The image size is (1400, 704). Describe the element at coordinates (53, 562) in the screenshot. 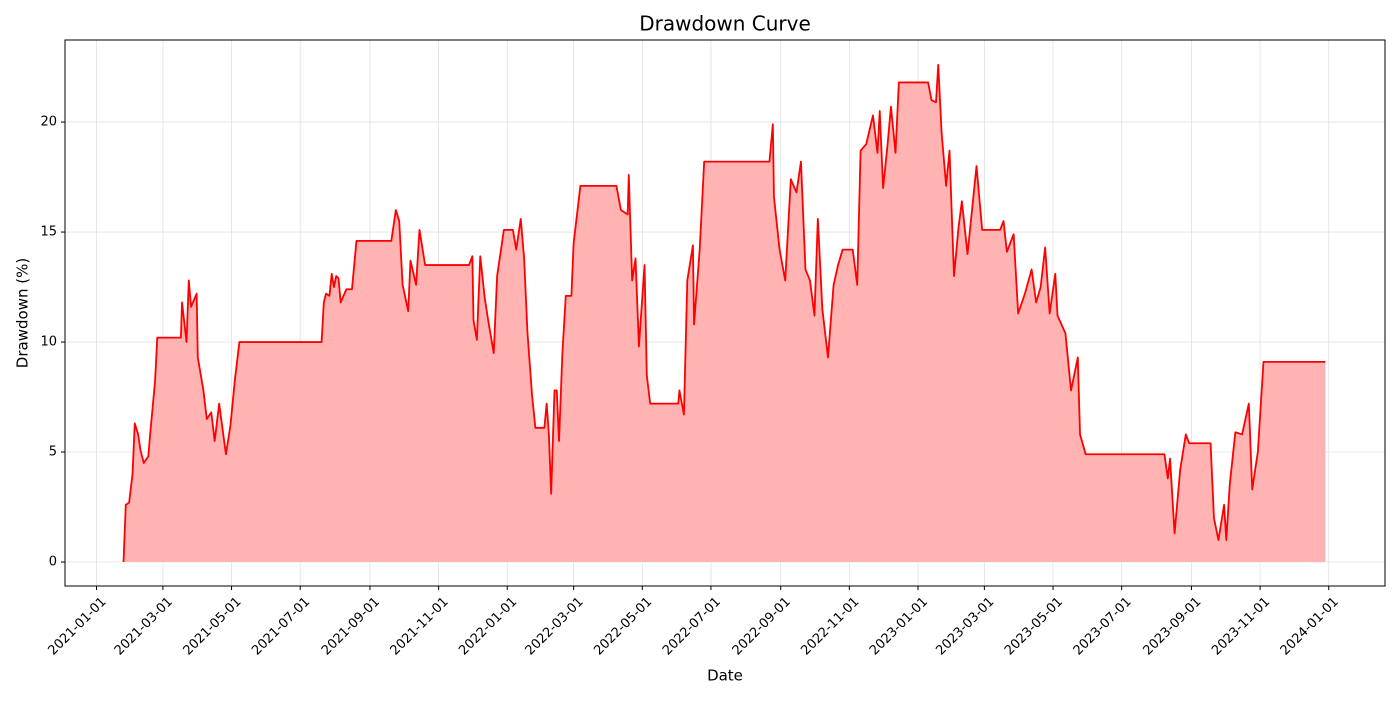

I see `y-tick-label: 0` at that location.